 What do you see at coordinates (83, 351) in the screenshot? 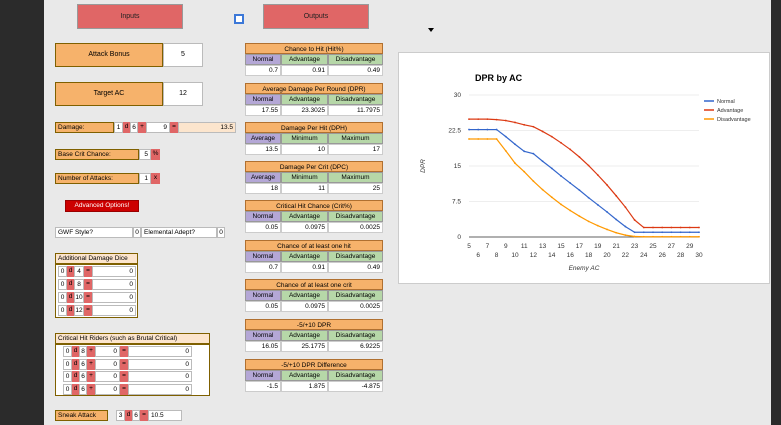
I see `rider-die-input: 8` at bounding box center [83, 351].